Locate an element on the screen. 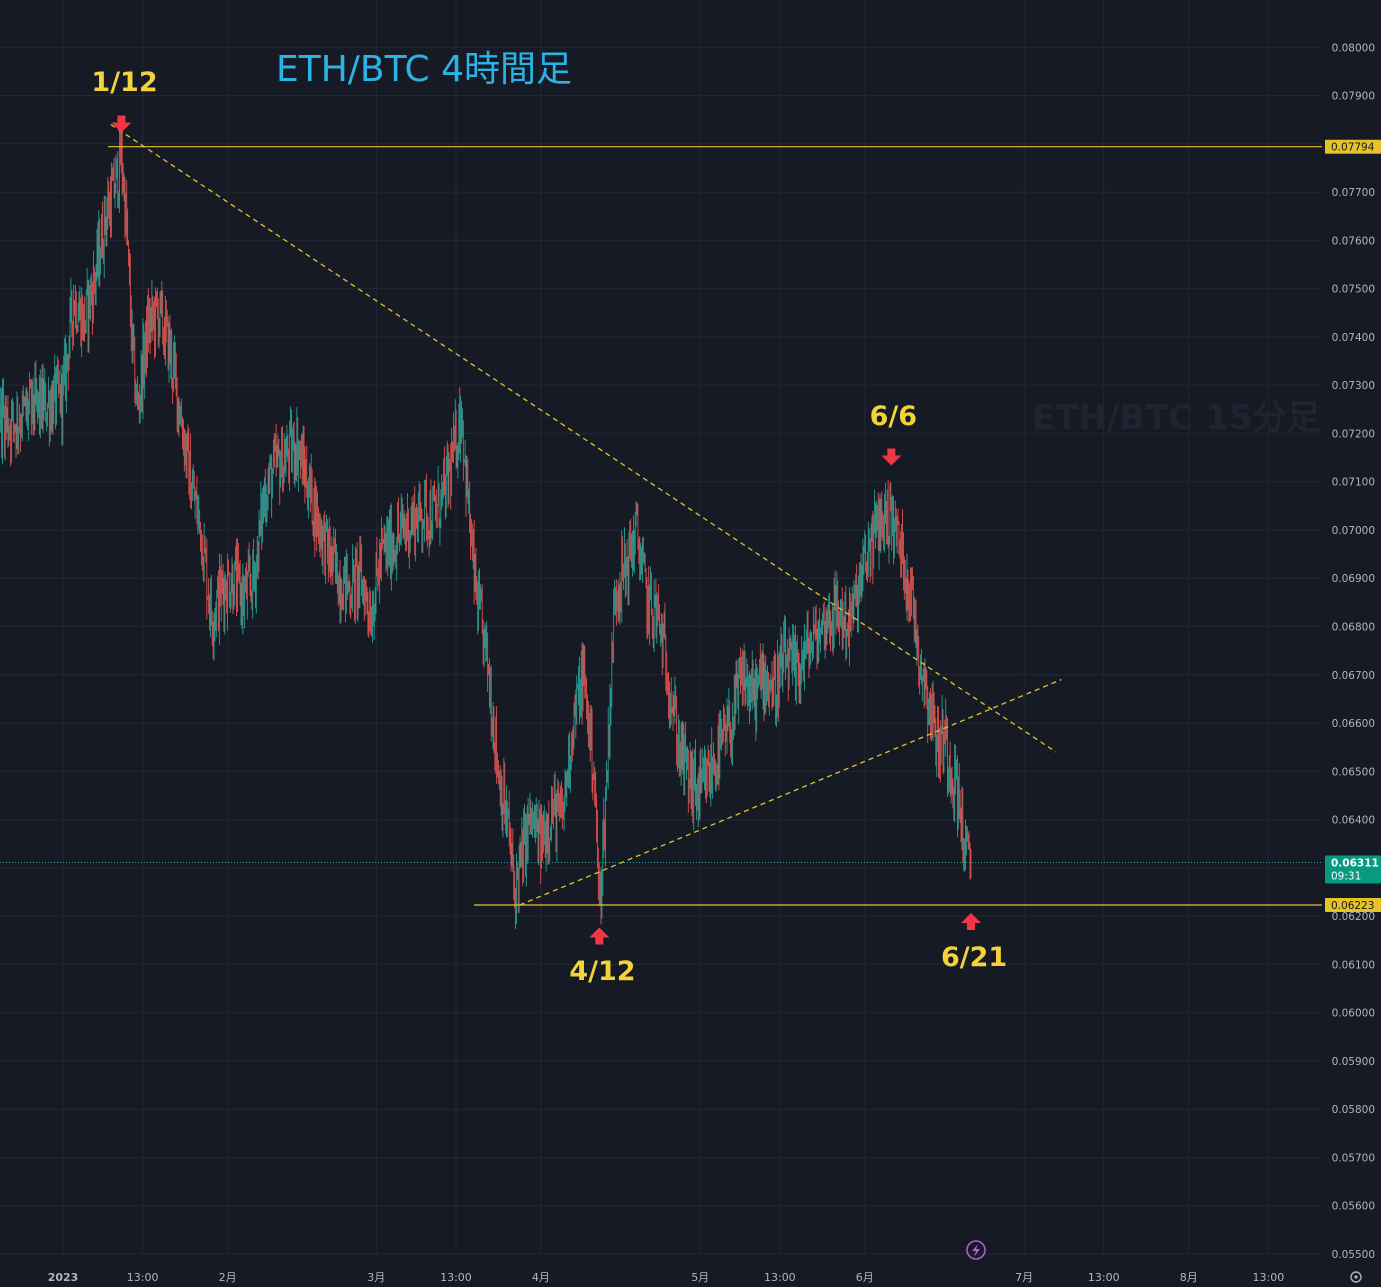  current-price-badge is located at coordinates (1353, 869).